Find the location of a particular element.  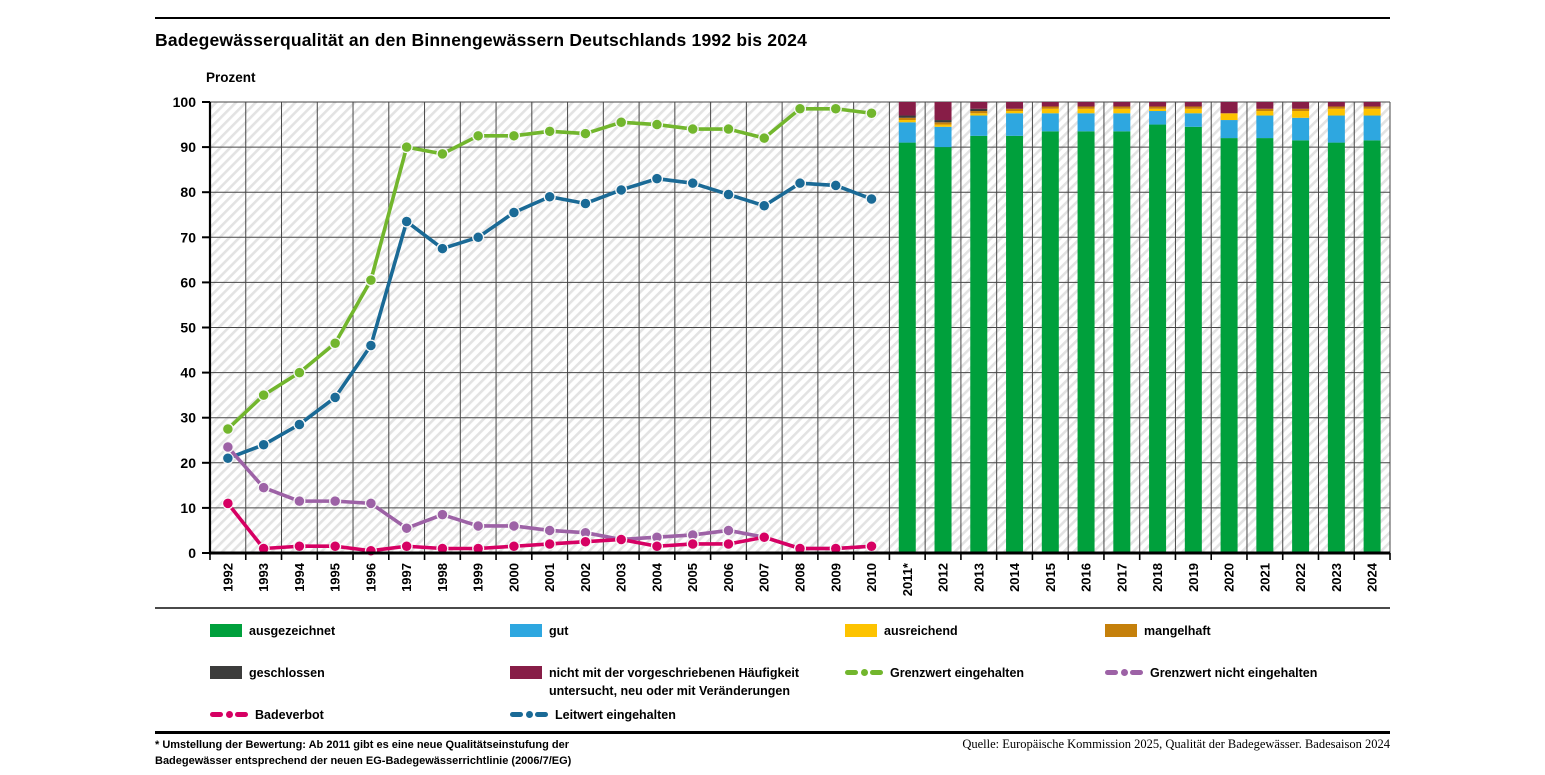

legend-item-geschlossen: geschlossen is located at coordinates (267, 673).